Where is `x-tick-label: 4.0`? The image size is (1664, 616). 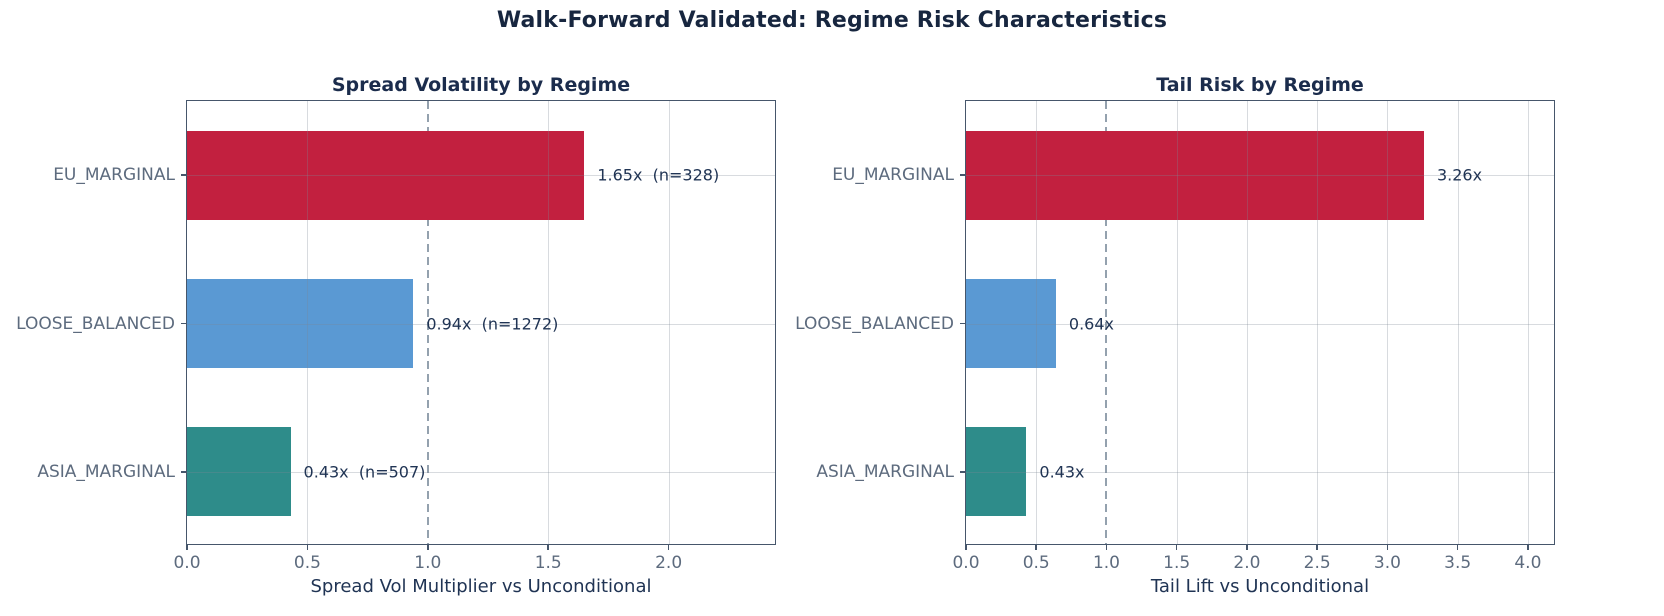
x-tick-label: 4.0 is located at coordinates (1528, 563).